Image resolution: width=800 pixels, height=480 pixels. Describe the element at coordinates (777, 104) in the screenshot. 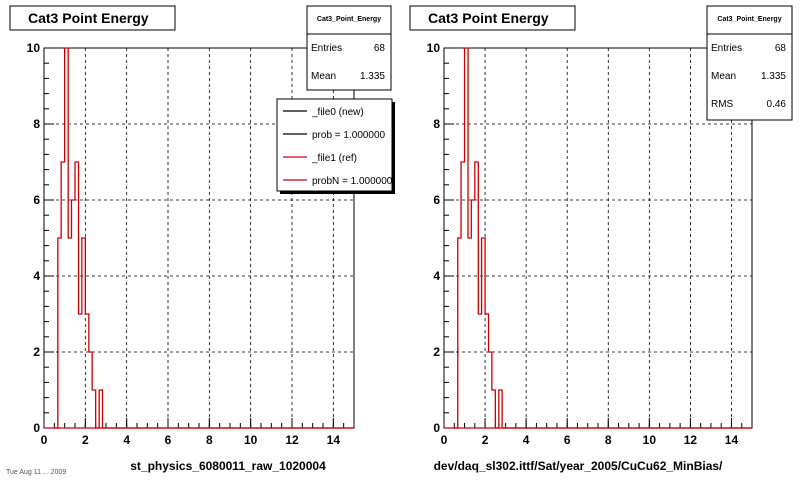

I see `stats-value: 0.46` at that location.